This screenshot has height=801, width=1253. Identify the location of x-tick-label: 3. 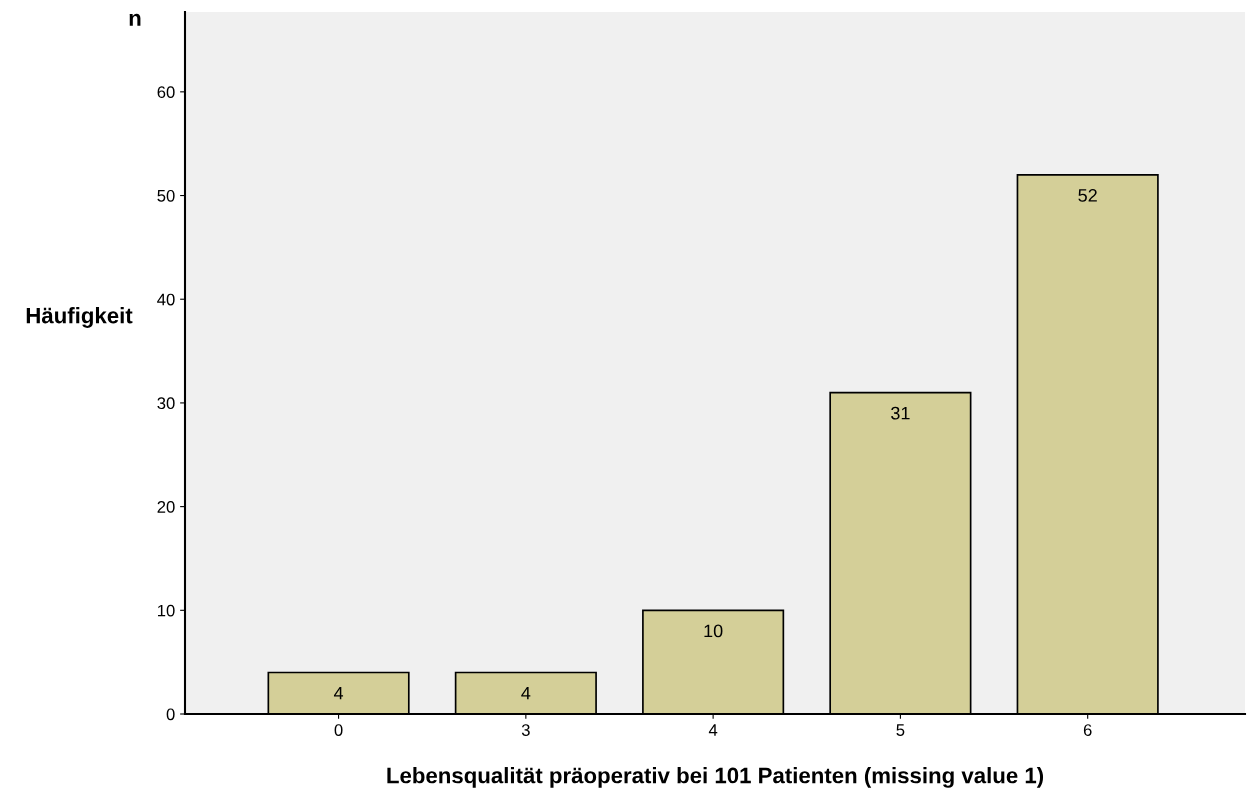
(525, 730).